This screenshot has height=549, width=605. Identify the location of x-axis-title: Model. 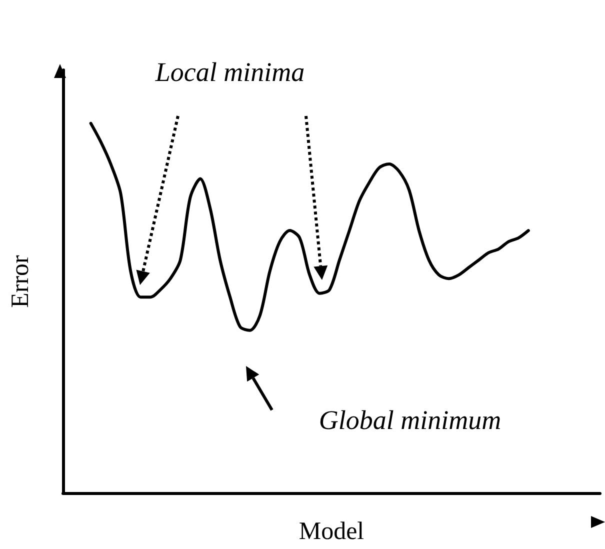
(331, 531).